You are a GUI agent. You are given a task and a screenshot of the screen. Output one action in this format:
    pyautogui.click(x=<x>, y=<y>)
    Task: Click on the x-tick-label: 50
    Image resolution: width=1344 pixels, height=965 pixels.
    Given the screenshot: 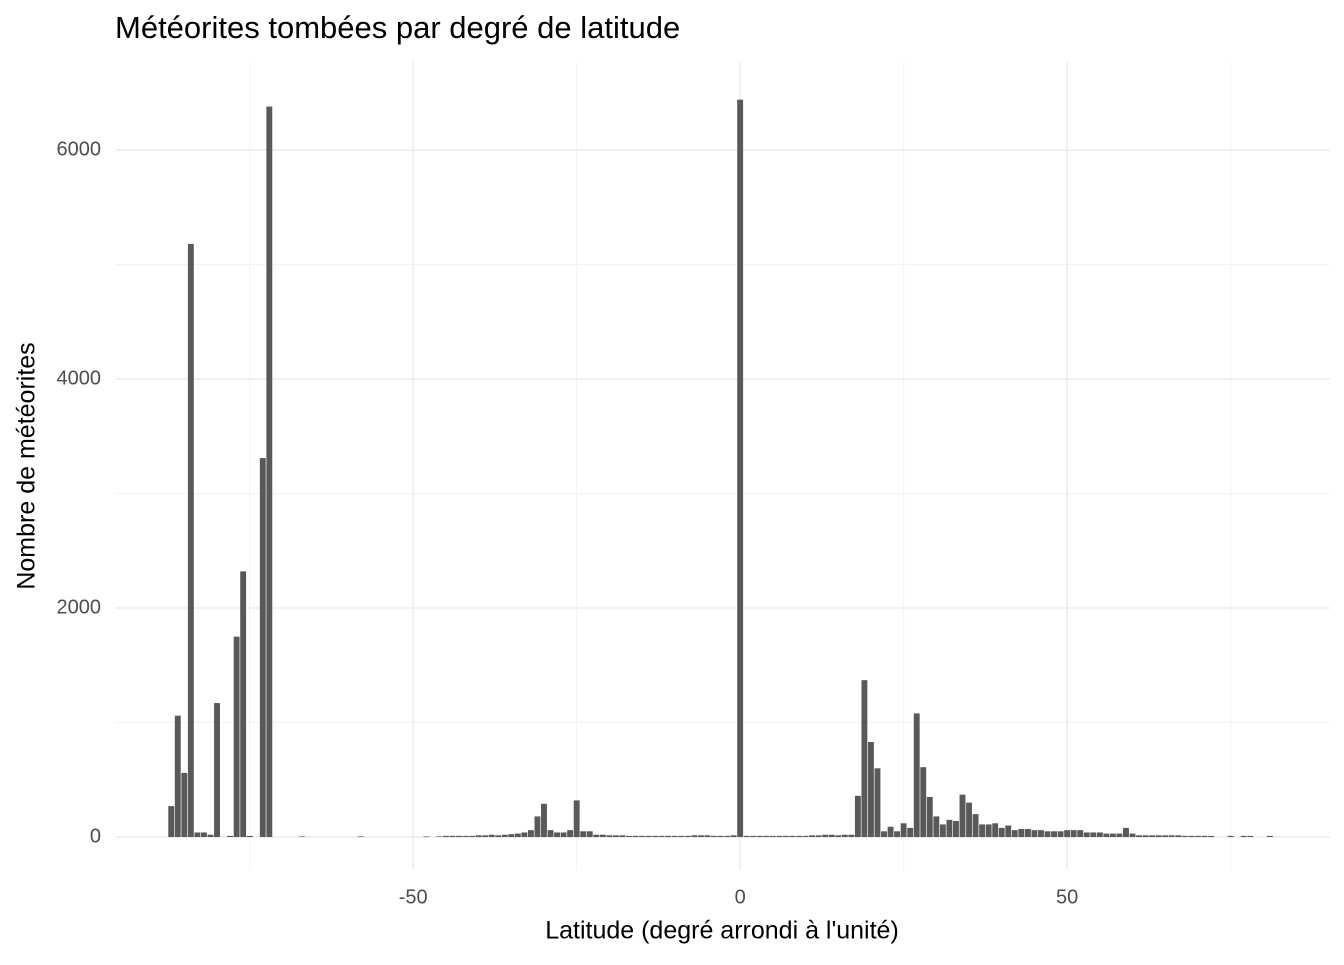 What is the action you would take?
    pyautogui.click(x=1067, y=897)
    